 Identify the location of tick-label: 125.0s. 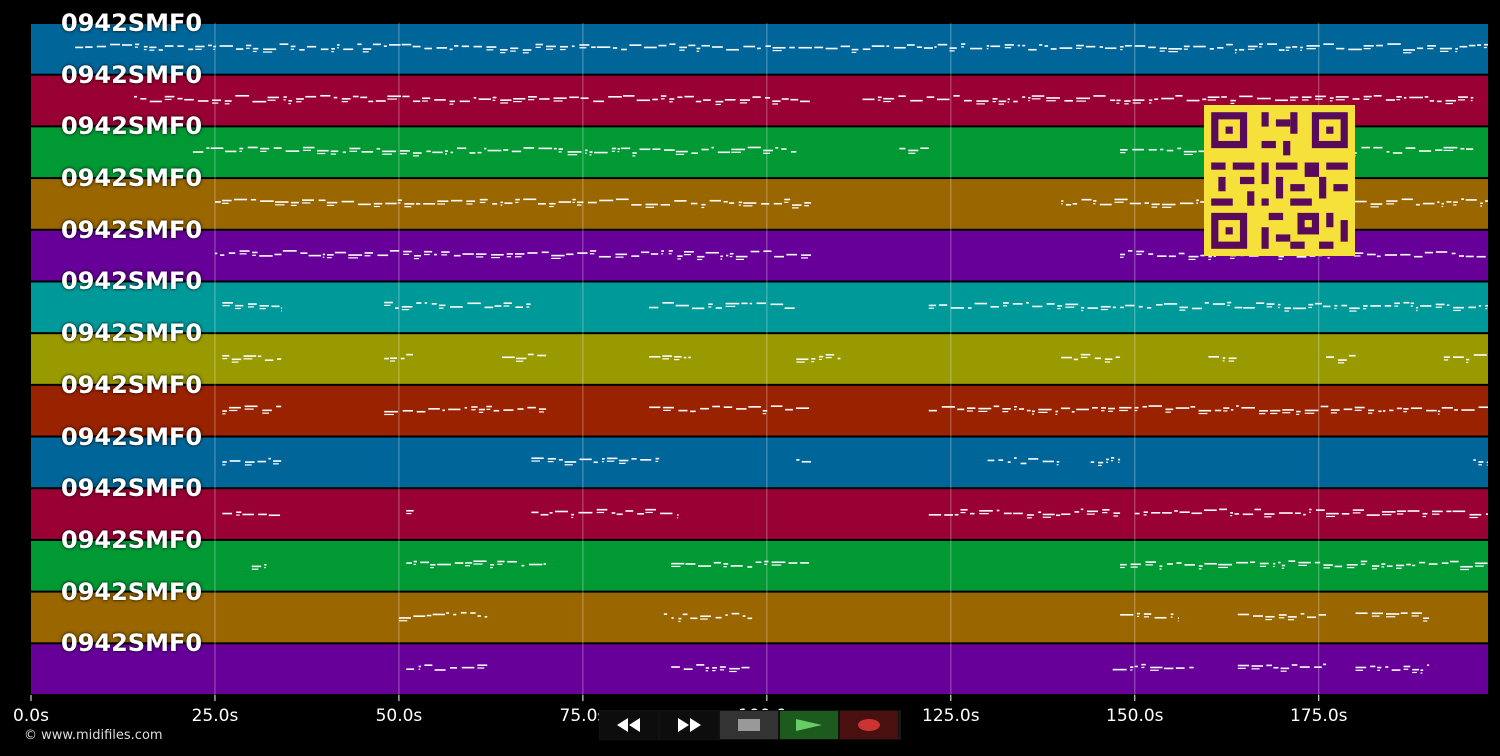
(951, 716).